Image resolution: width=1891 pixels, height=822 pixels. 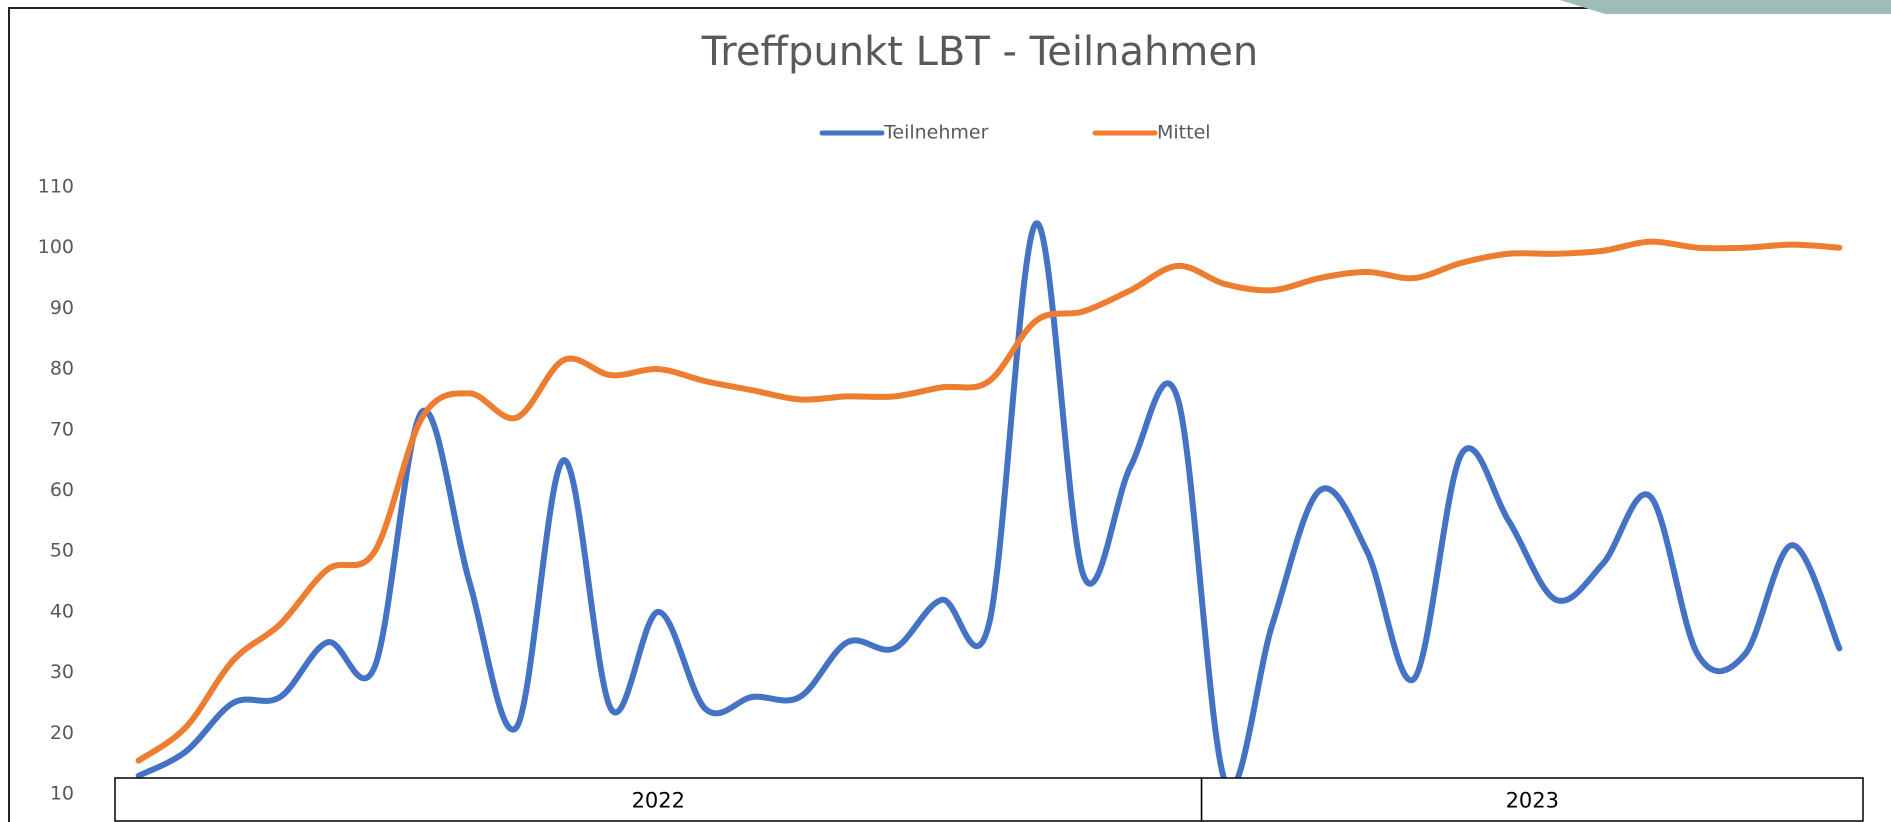 I want to click on x-group-label: 2023, so click(x=1532, y=801).